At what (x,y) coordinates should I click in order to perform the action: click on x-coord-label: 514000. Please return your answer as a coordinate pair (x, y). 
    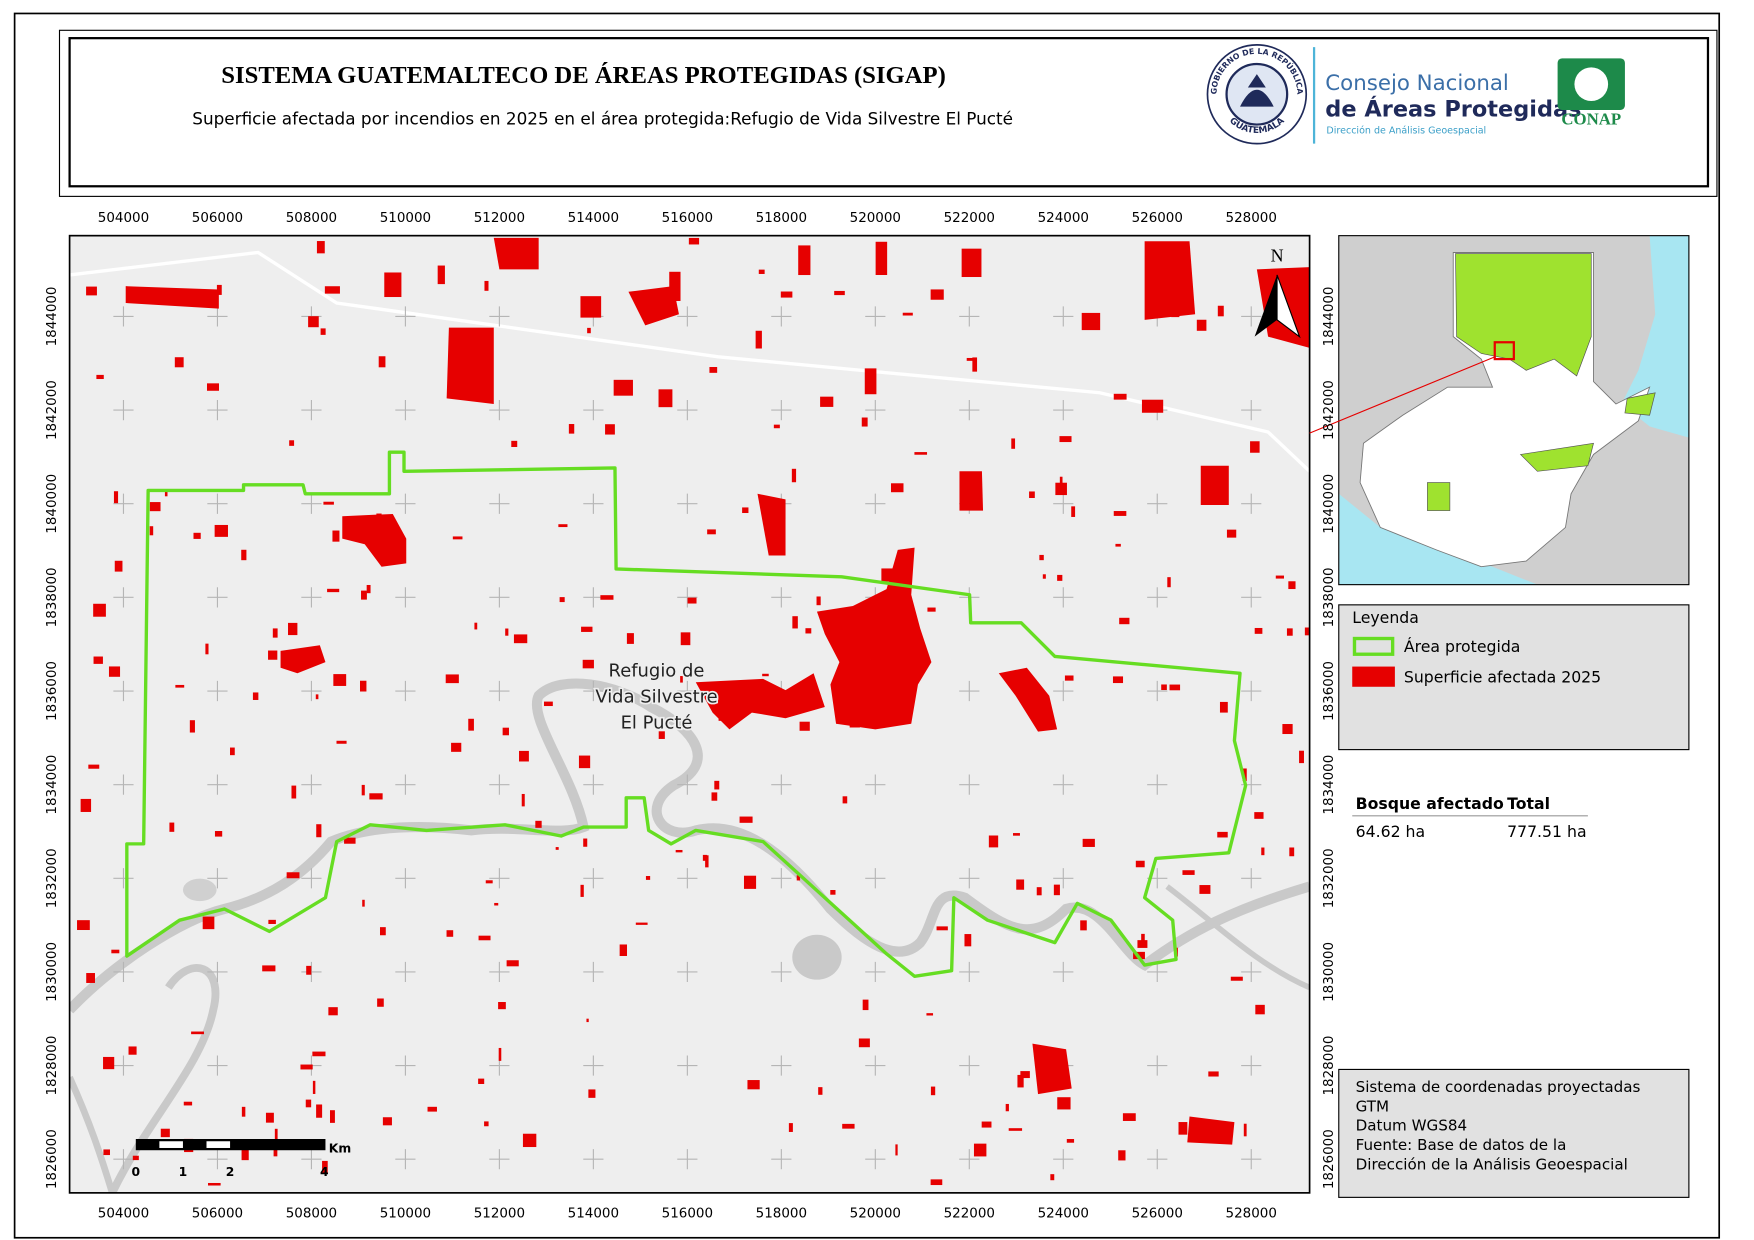
    Looking at the image, I should click on (593, 1214).